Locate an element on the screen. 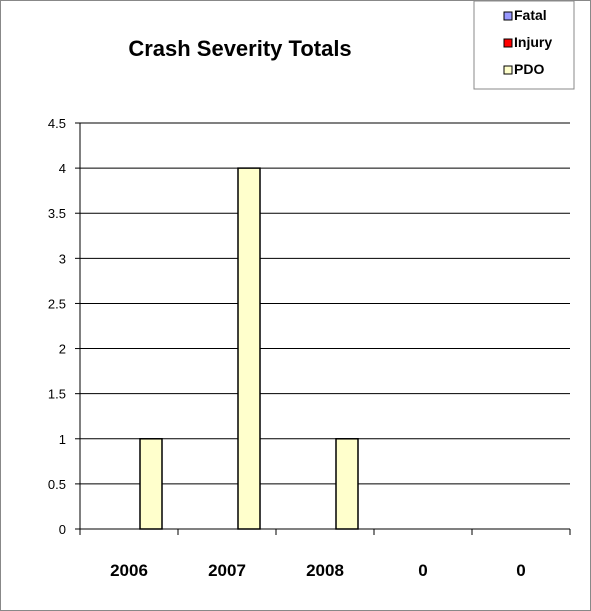  x-tick-label: 2007 is located at coordinates (227, 570).